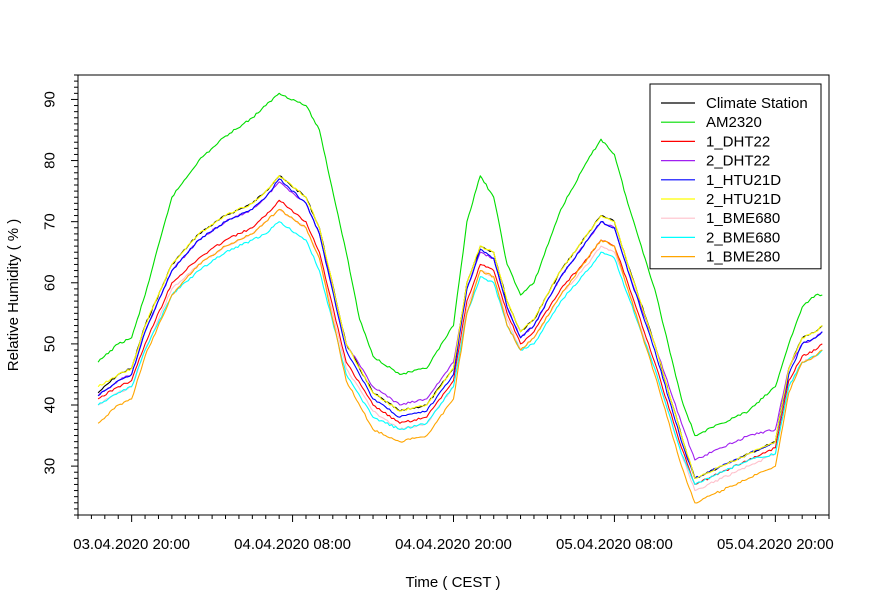  What do you see at coordinates (60, 295) in the screenshot?
I see `y-axis: 30 40 50 60 70 80 90` at bounding box center [60, 295].